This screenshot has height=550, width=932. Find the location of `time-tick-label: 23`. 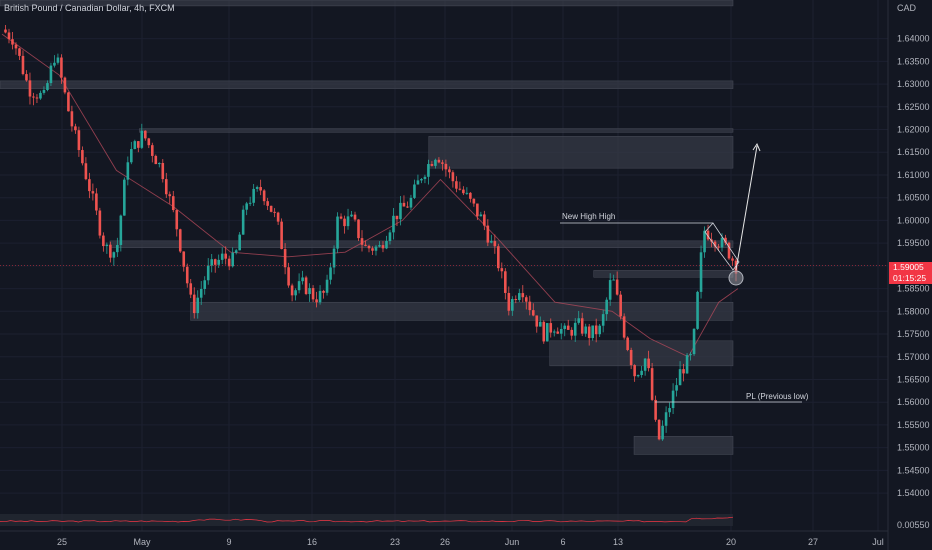

time-tick-label: 23 is located at coordinates (395, 542).